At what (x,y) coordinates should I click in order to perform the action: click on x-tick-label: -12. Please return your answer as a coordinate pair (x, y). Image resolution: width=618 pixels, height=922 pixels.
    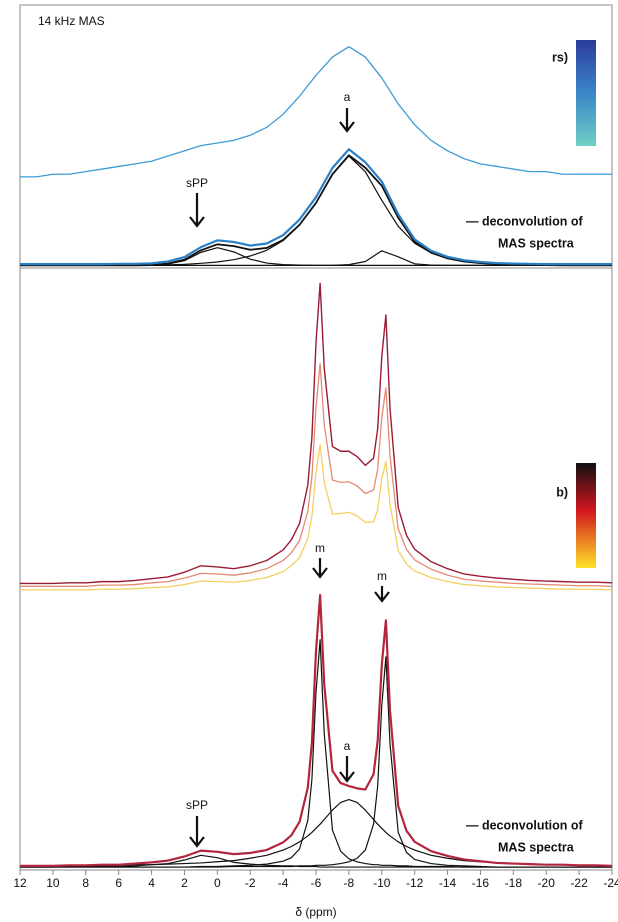
    Looking at the image, I should click on (415, 883).